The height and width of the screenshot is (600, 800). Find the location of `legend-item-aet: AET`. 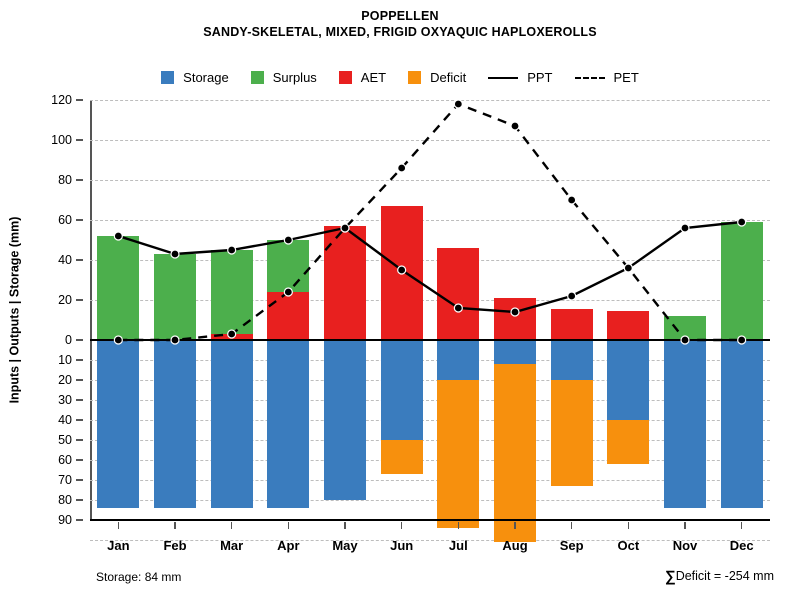

legend-item-aet: AET is located at coordinates (362, 77).